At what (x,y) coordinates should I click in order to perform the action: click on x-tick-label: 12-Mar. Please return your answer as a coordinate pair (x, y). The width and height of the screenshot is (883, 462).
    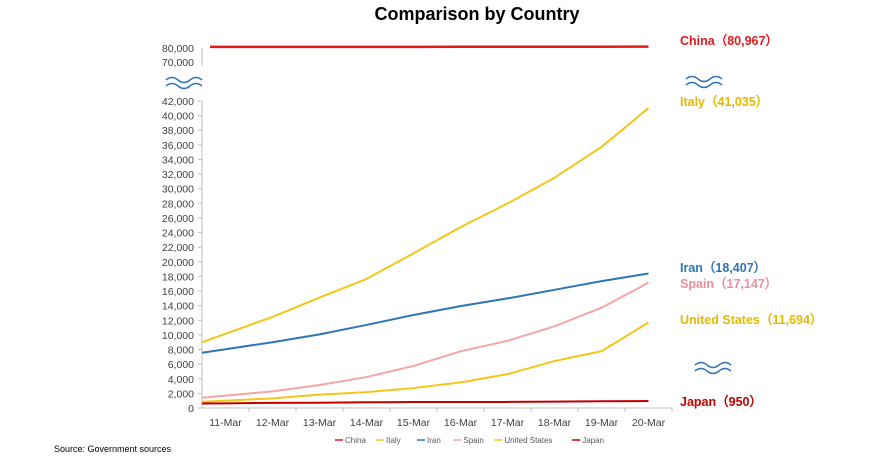
    Looking at the image, I should click on (273, 423).